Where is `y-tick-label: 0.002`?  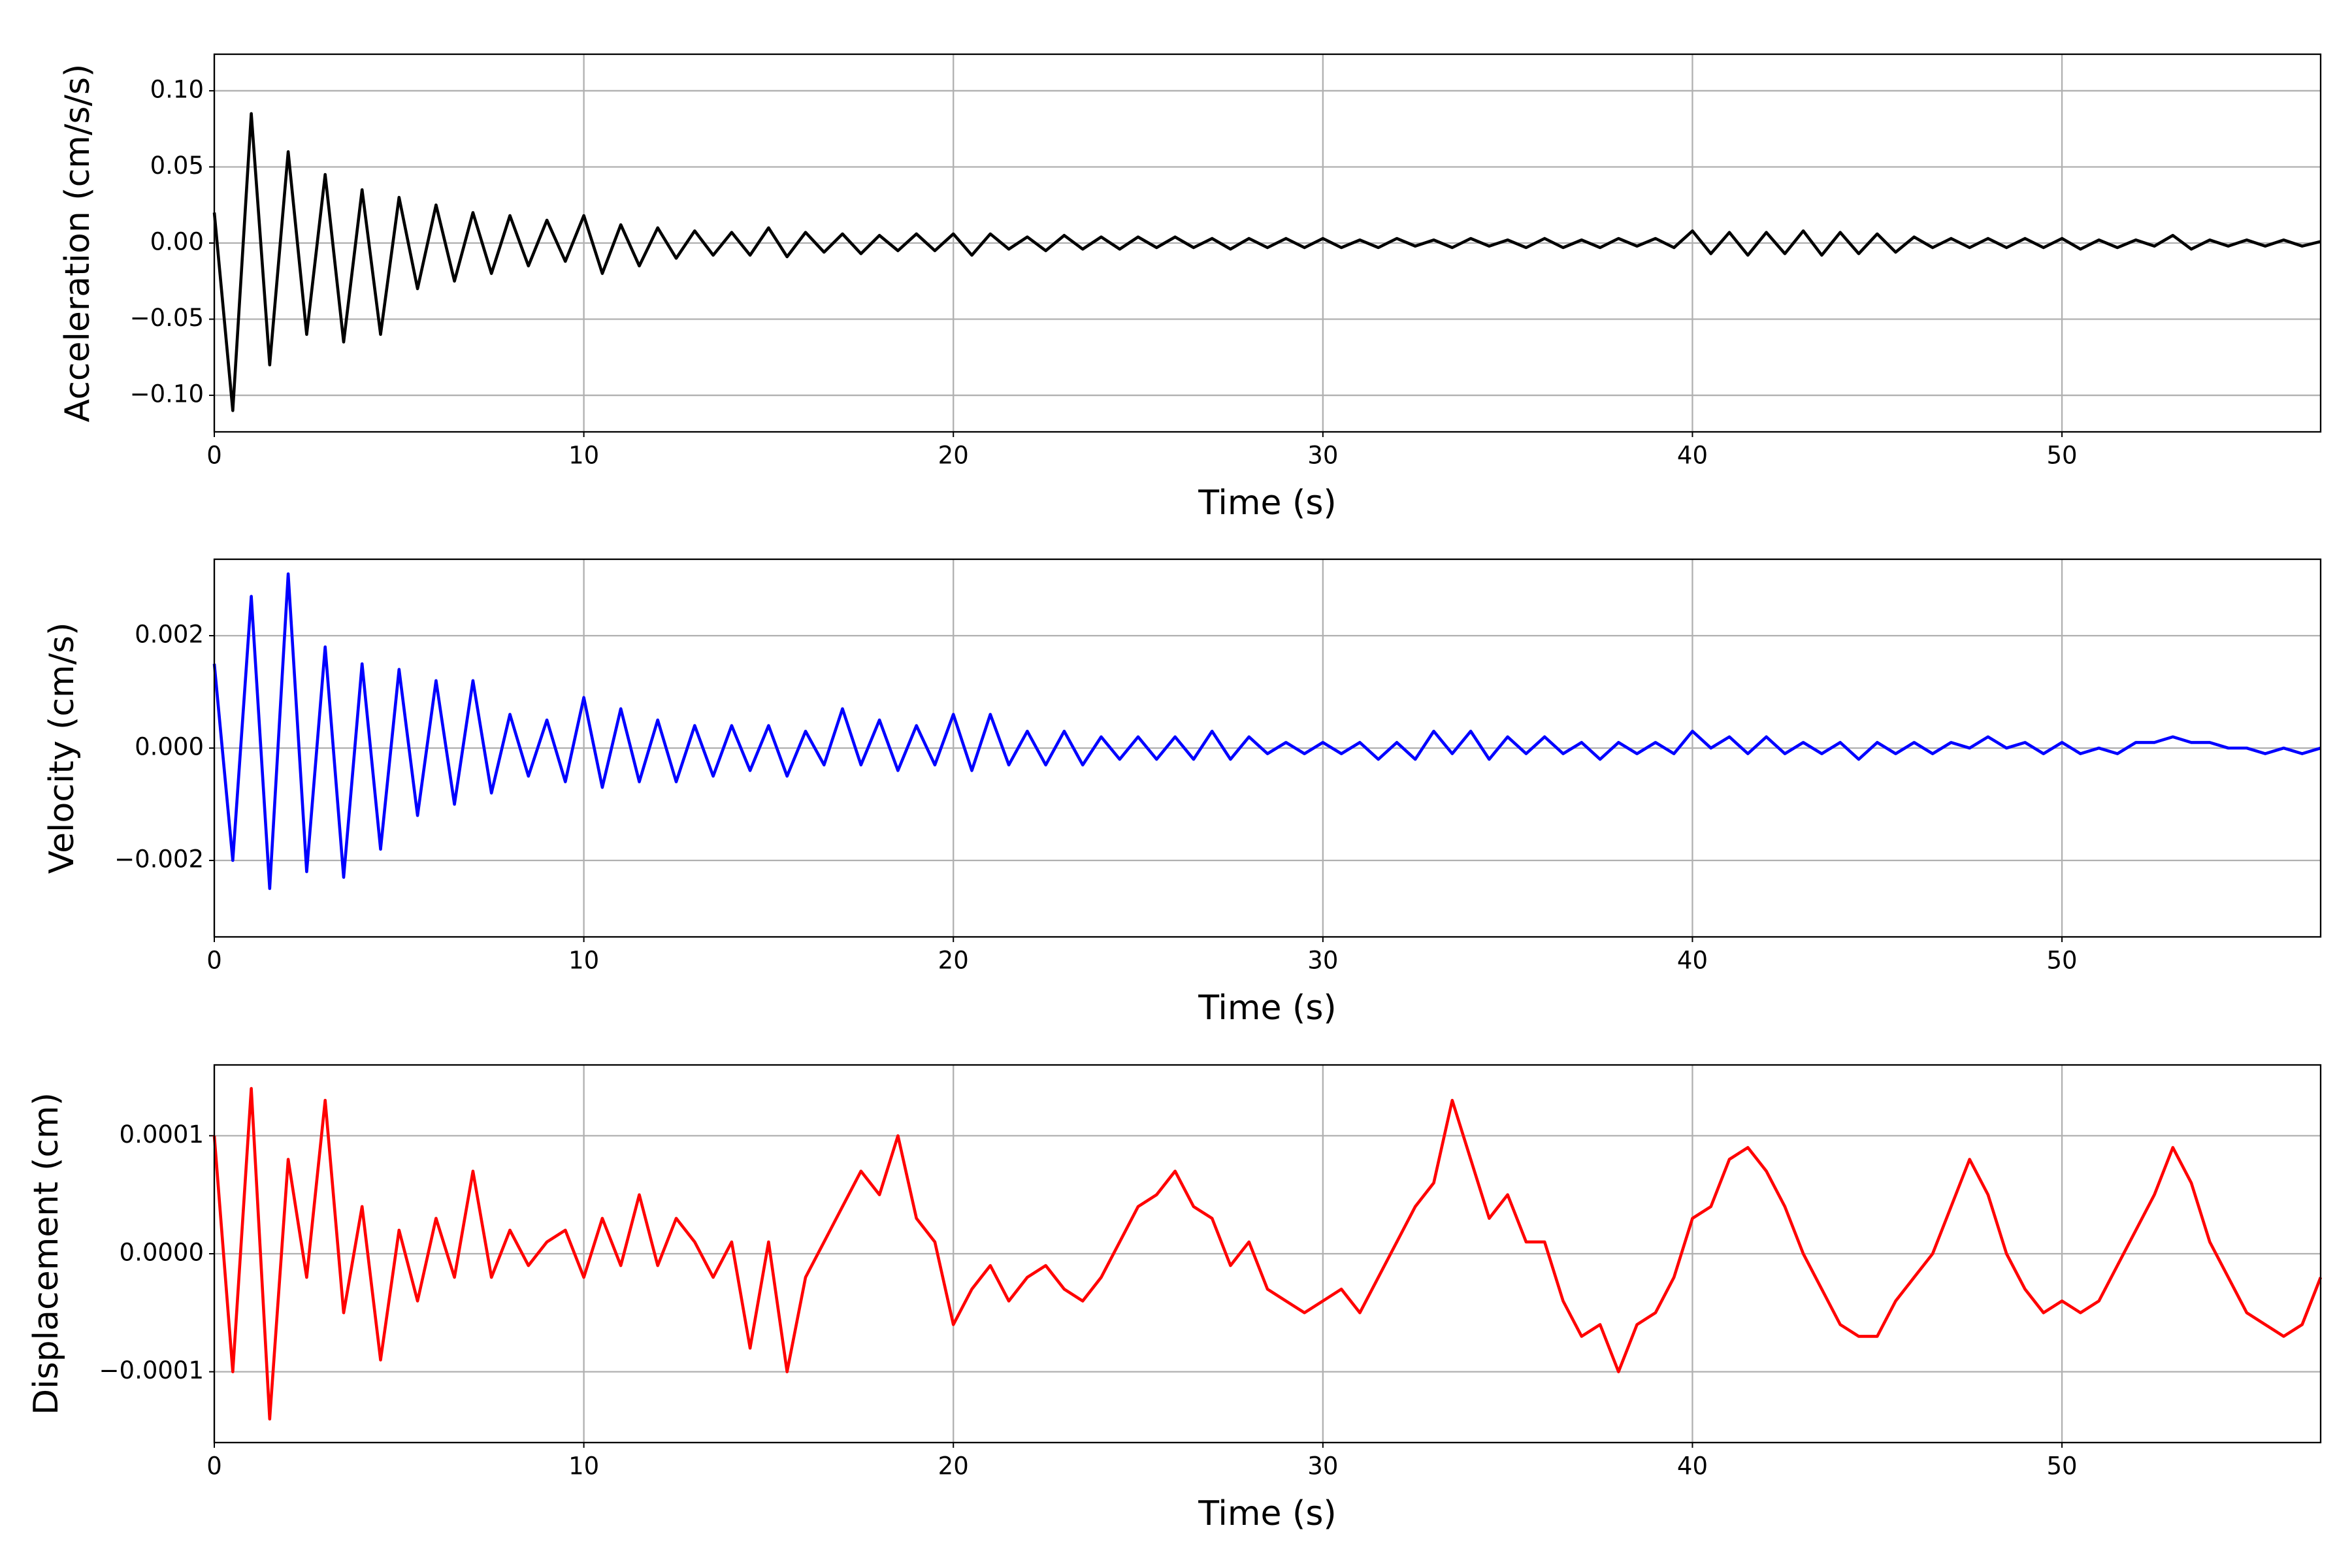
y-tick-label: 0.002 is located at coordinates (169, 634).